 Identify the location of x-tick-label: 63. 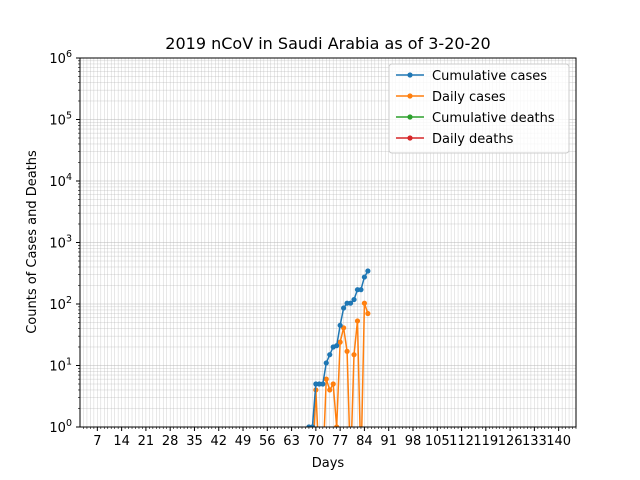
(291, 441).